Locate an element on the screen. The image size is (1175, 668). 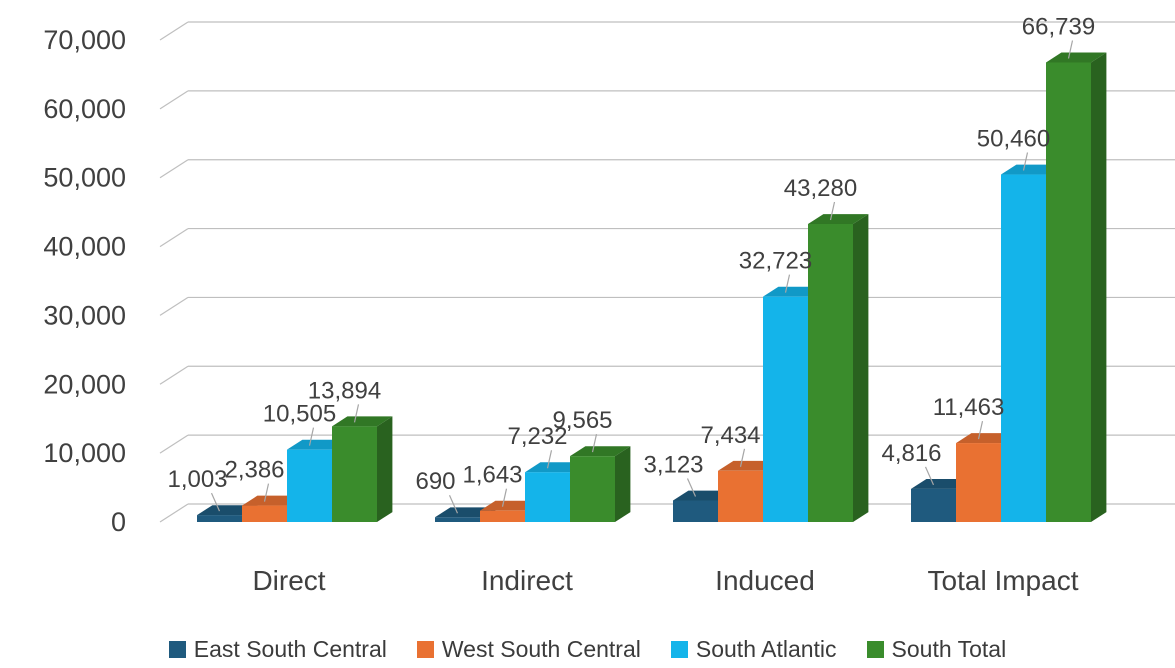
data-label: 4,816 is located at coordinates (911, 453).